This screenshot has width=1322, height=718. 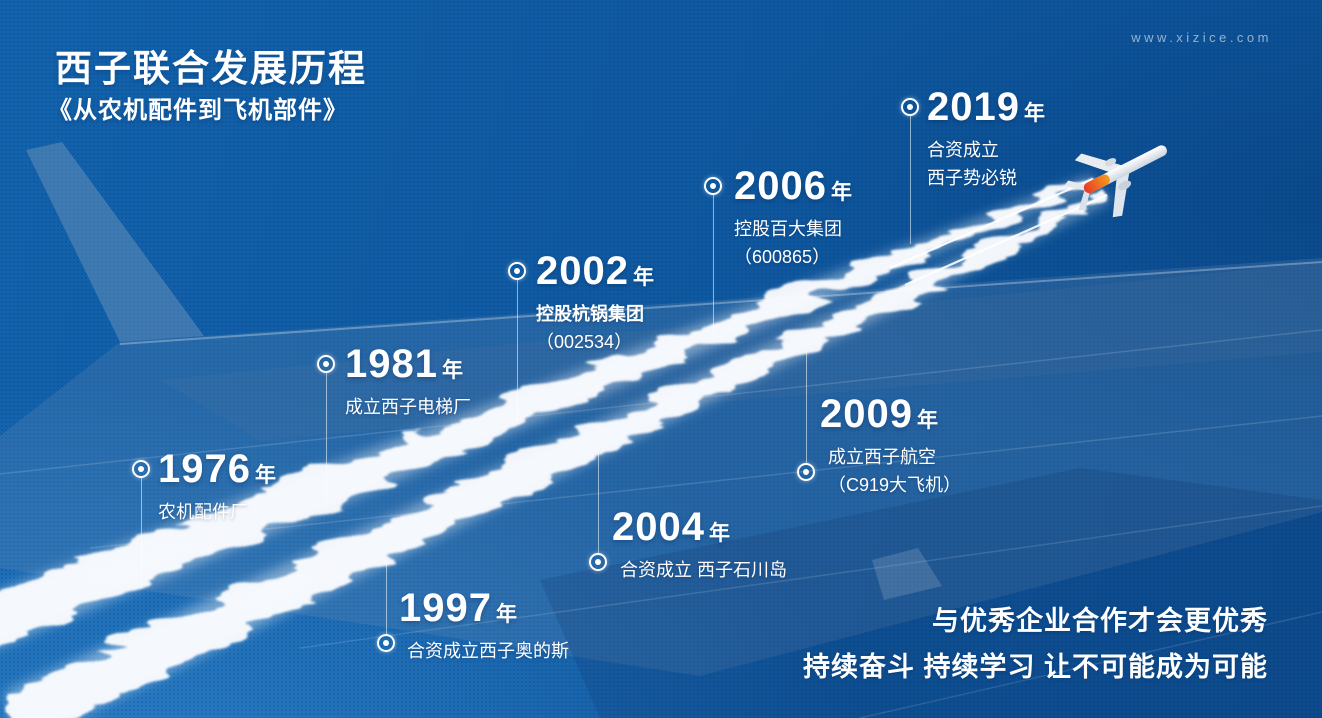 What do you see at coordinates (458, 608) in the screenshot?
I see `milestone-year: 1997 年` at bounding box center [458, 608].